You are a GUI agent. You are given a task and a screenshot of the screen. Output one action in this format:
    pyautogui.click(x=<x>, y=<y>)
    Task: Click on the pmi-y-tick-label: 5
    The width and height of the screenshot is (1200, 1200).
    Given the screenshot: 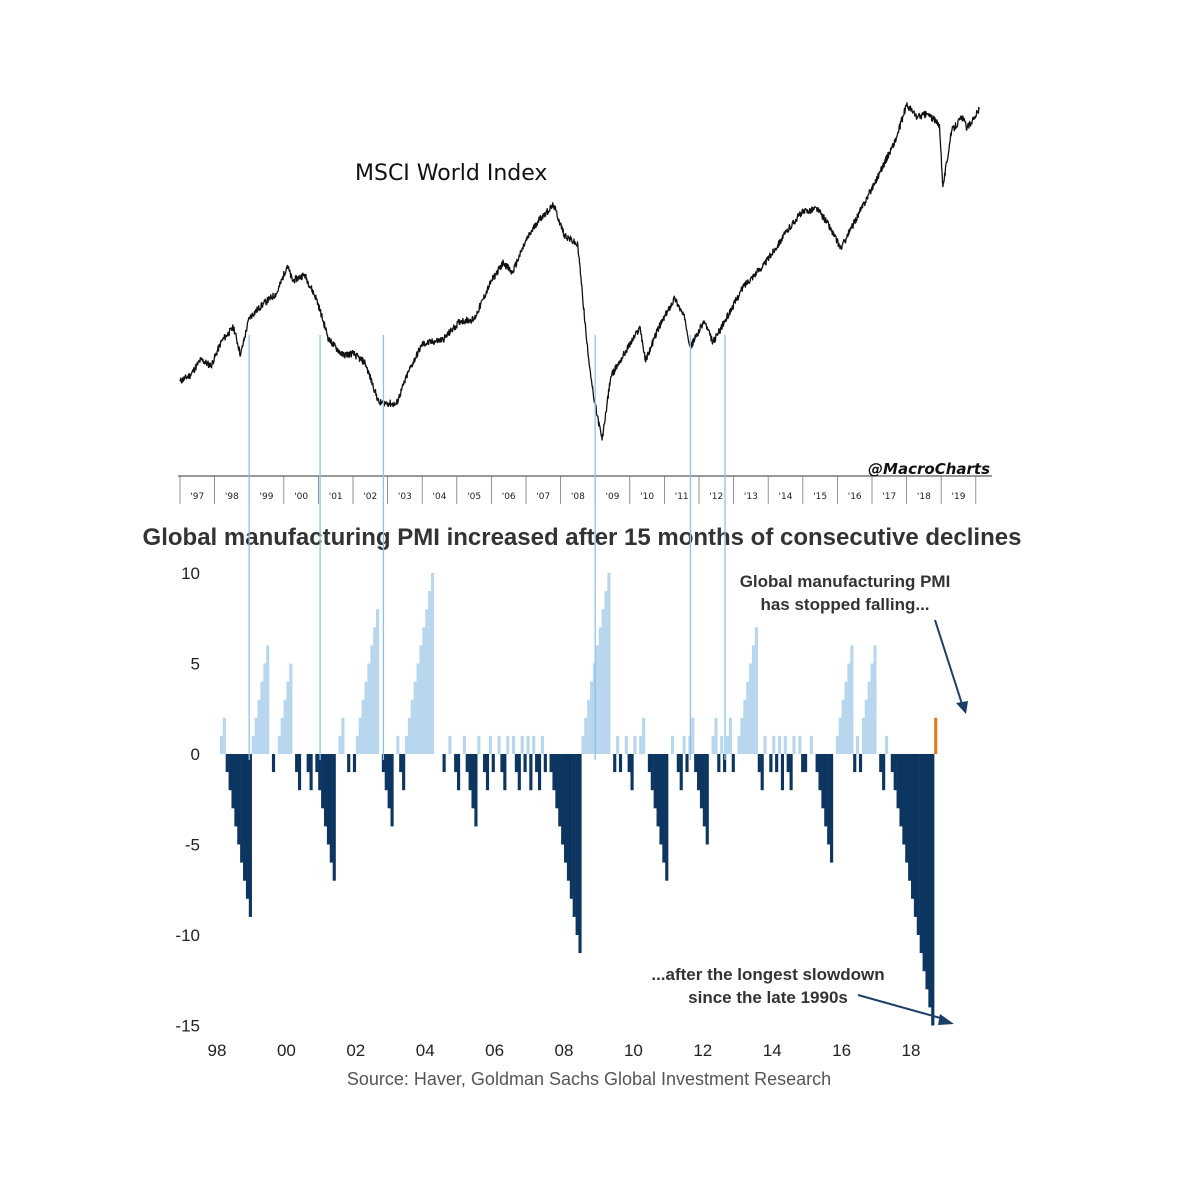 What is the action you would take?
    pyautogui.click(x=195, y=664)
    